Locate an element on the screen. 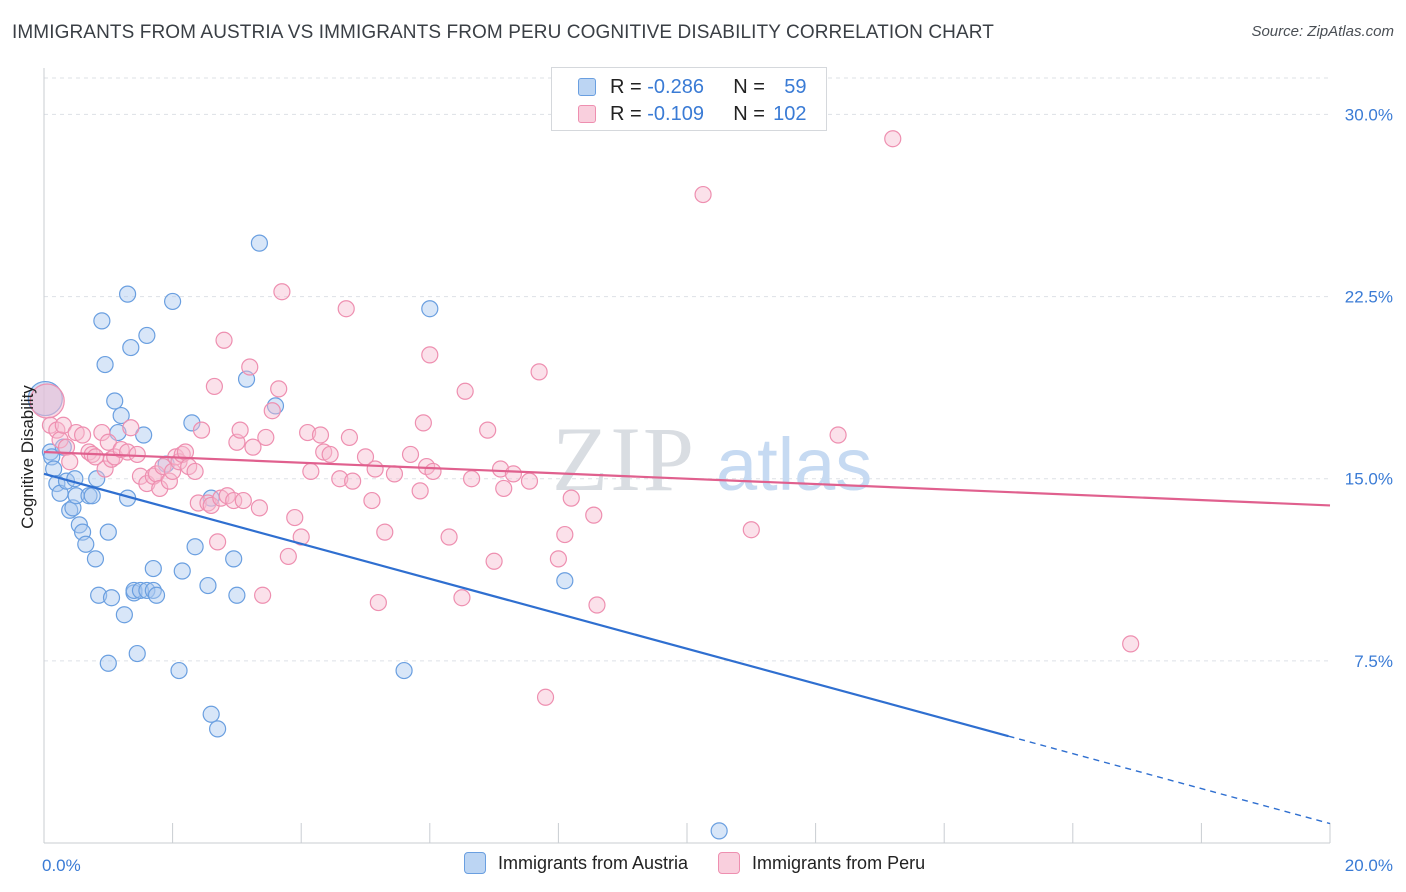 The image size is (1406, 892). x-tick-label: 0.0% is located at coordinates (61, 865).